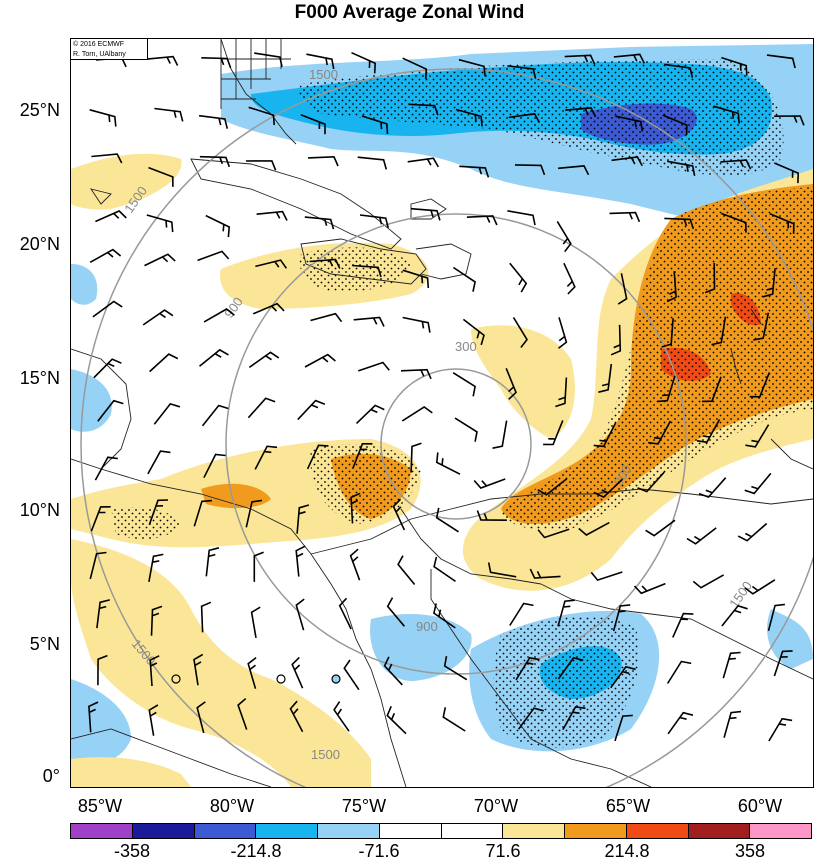 The height and width of the screenshot is (862, 819). Describe the element at coordinates (44, 644) in the screenshot. I see `lat-label: 5°N` at that location.